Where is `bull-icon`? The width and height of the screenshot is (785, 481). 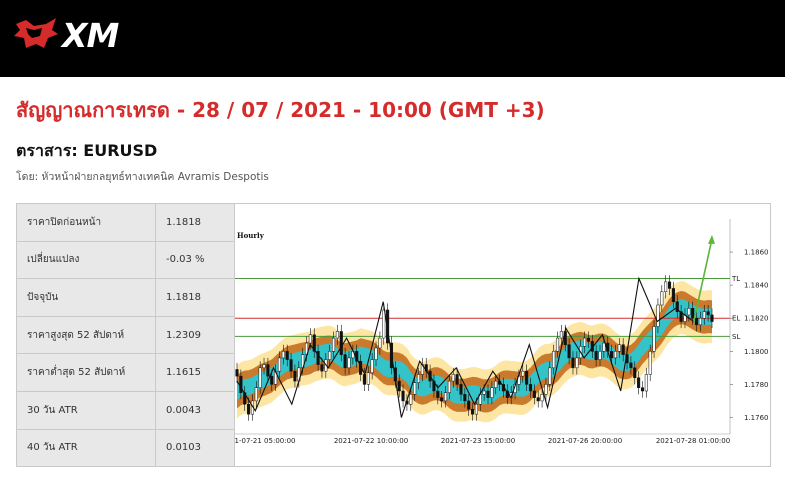
bull-icon is located at coordinates (36, 33).